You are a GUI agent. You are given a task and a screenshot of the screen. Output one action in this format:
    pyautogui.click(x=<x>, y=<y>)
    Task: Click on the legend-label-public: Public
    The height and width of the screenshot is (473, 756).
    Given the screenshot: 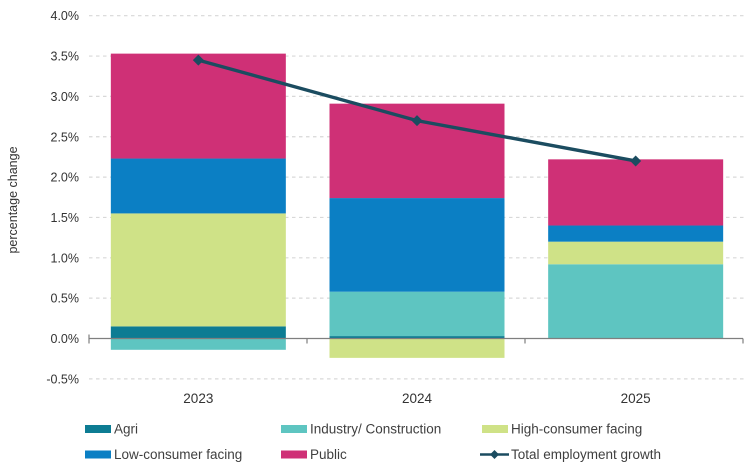 What is the action you would take?
    pyautogui.click(x=328, y=454)
    